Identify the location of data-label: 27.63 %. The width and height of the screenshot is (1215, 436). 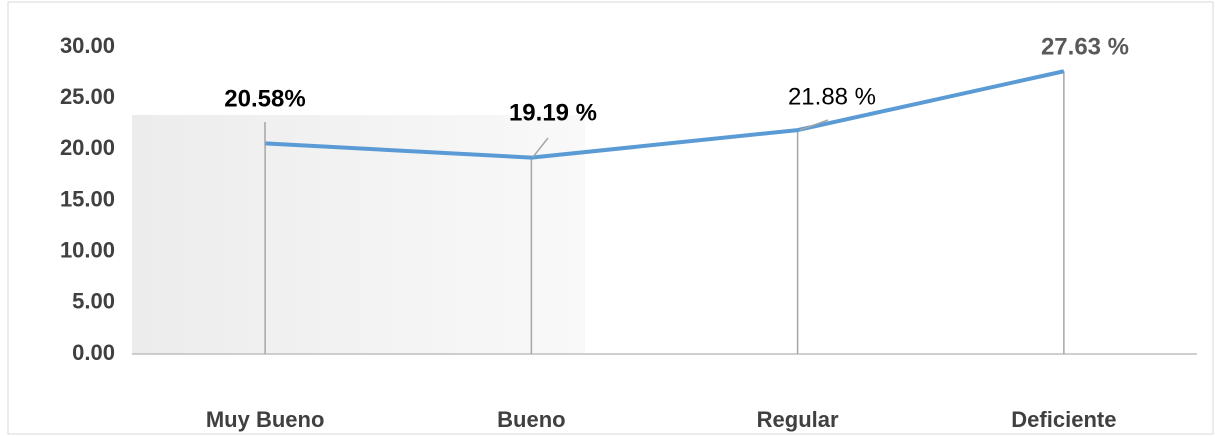
(1085, 46).